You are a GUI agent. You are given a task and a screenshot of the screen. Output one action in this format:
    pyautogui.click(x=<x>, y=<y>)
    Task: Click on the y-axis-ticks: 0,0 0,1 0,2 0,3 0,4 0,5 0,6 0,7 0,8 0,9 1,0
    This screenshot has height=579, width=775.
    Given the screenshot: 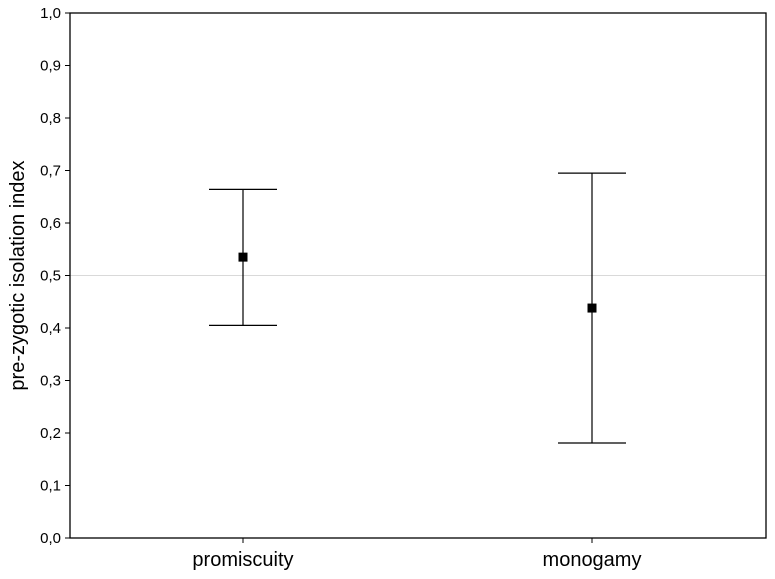 What is the action you would take?
    pyautogui.click(x=55, y=276)
    